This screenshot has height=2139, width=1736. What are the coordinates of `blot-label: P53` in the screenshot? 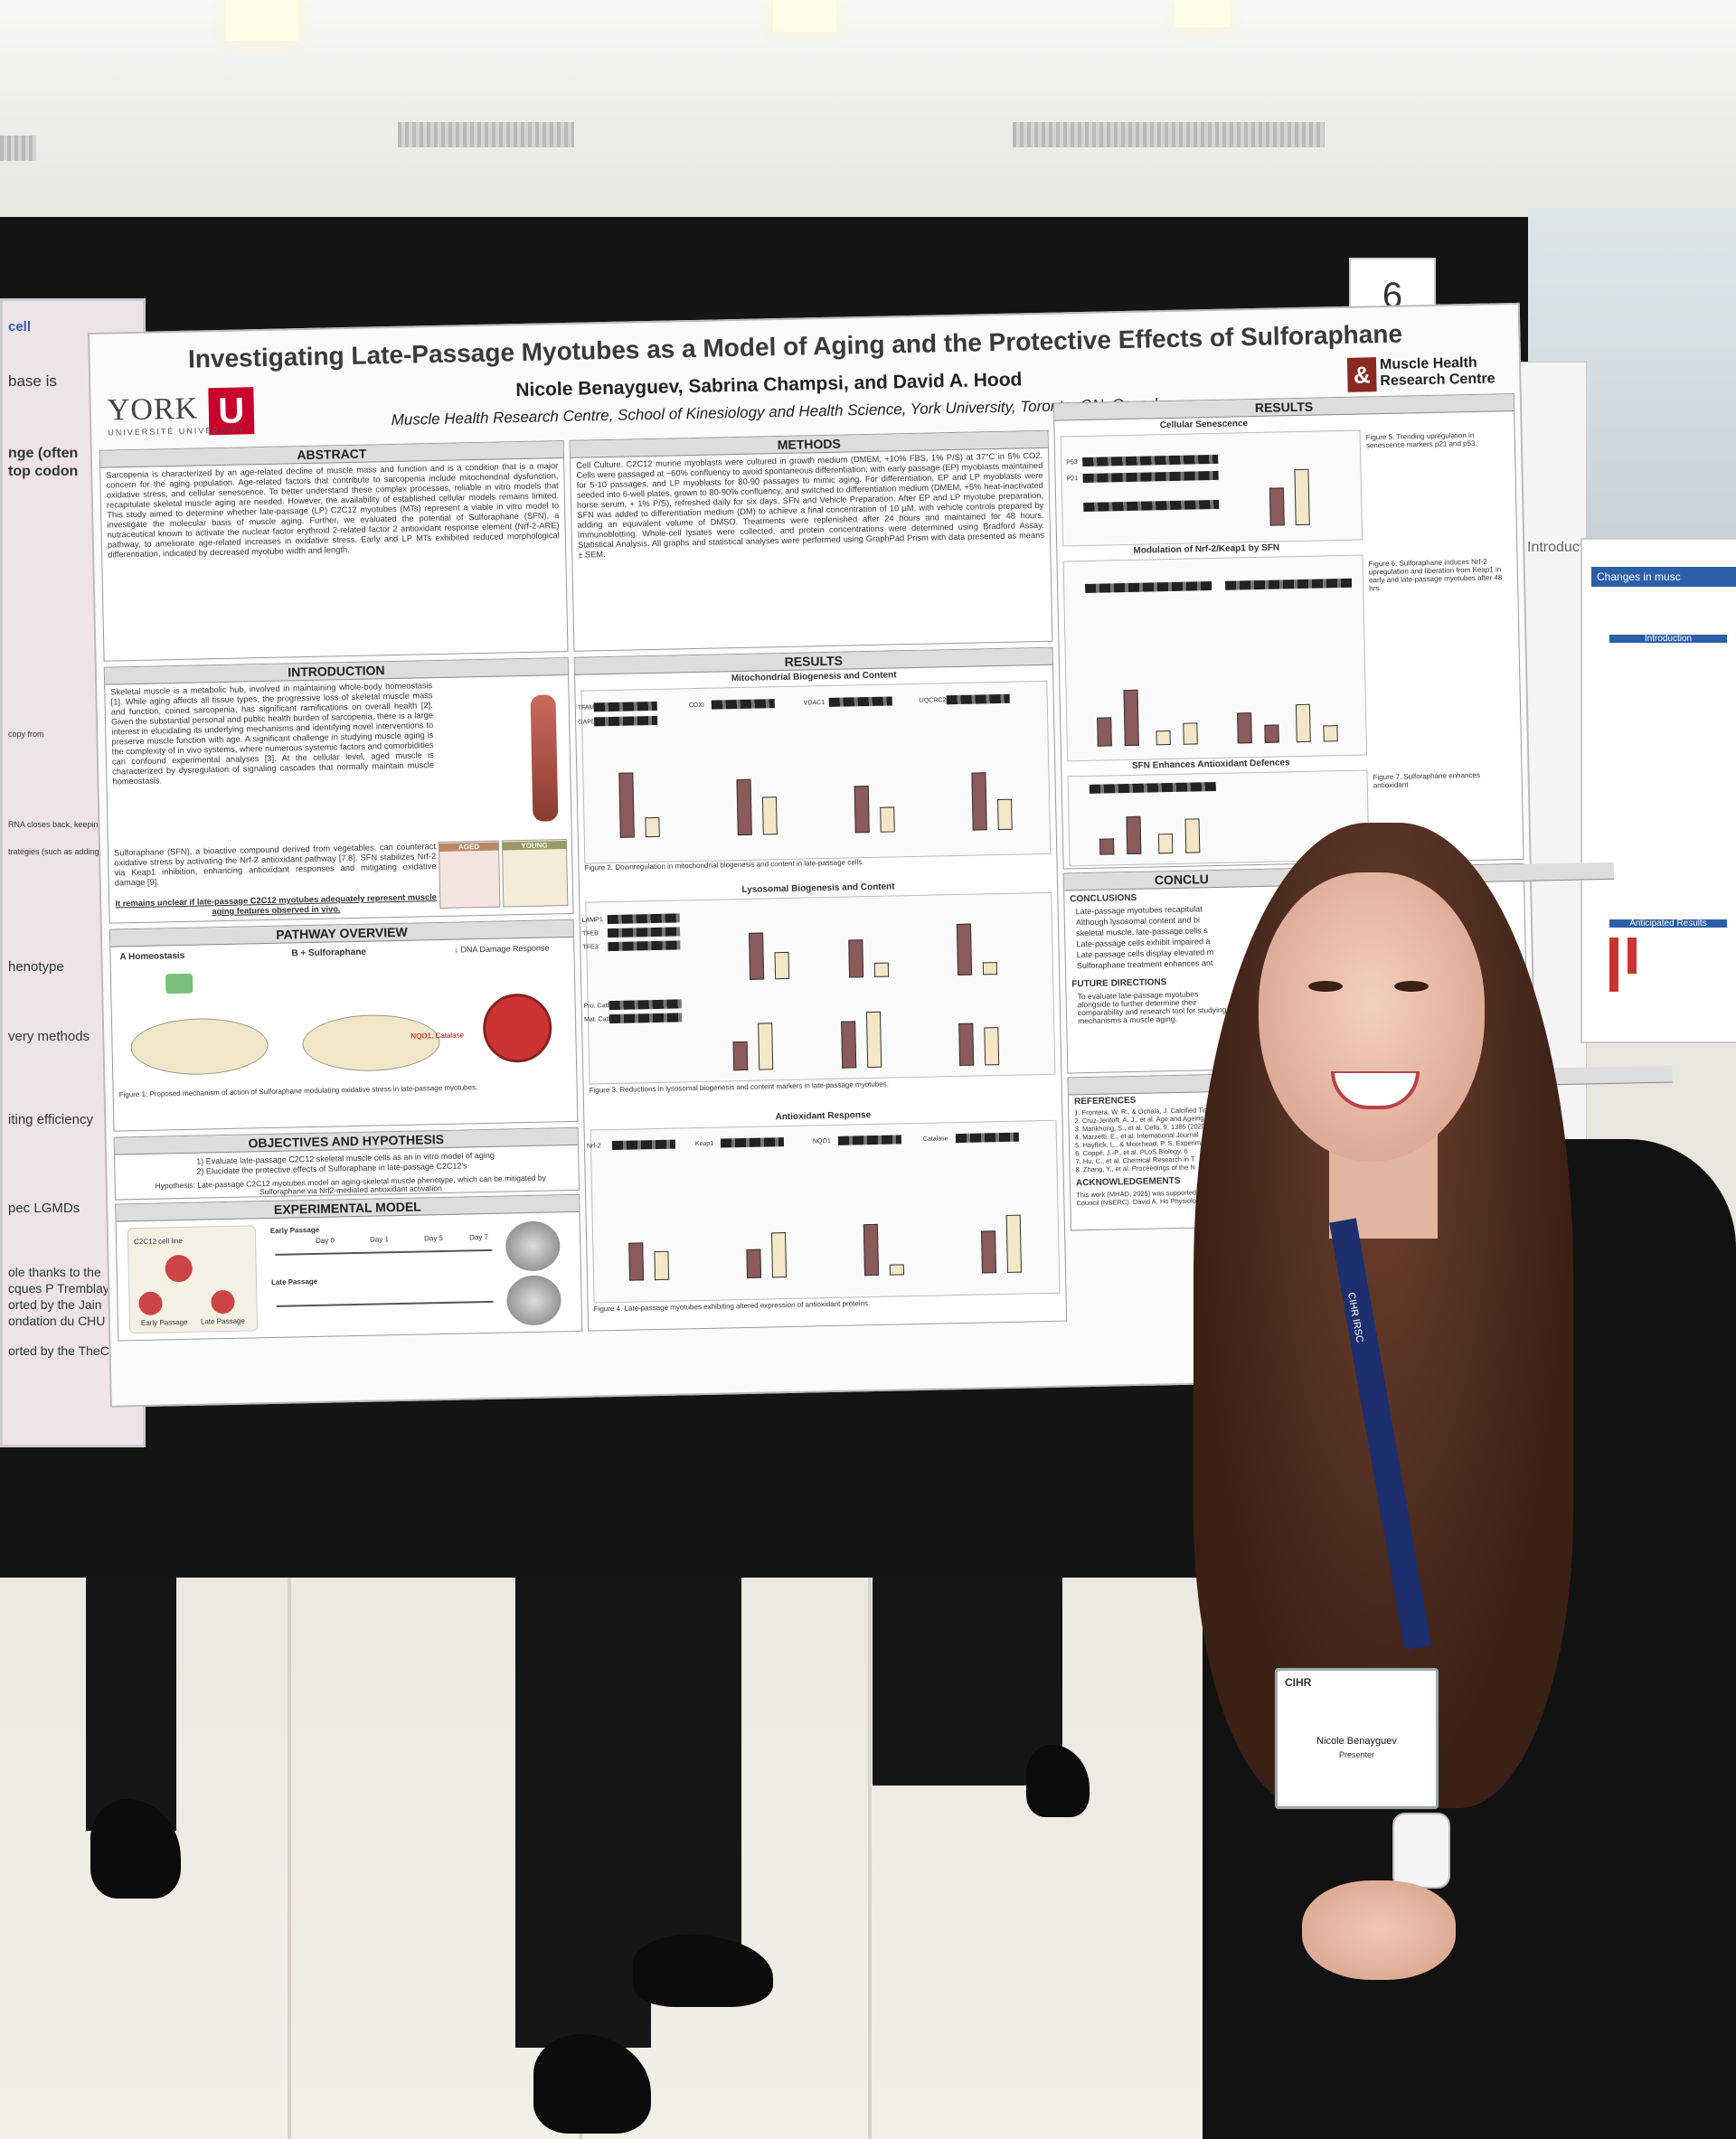 It's located at (1072, 463).